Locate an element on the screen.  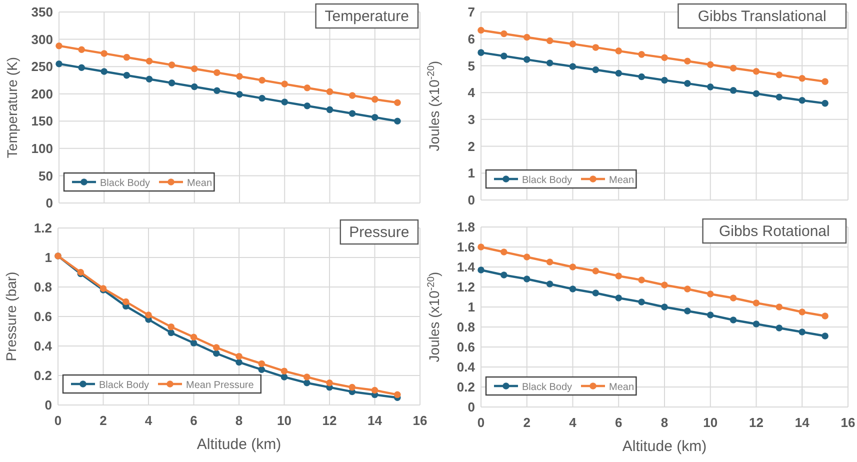
y-axis-title: Temperature (K) is located at coordinates (12, 107).